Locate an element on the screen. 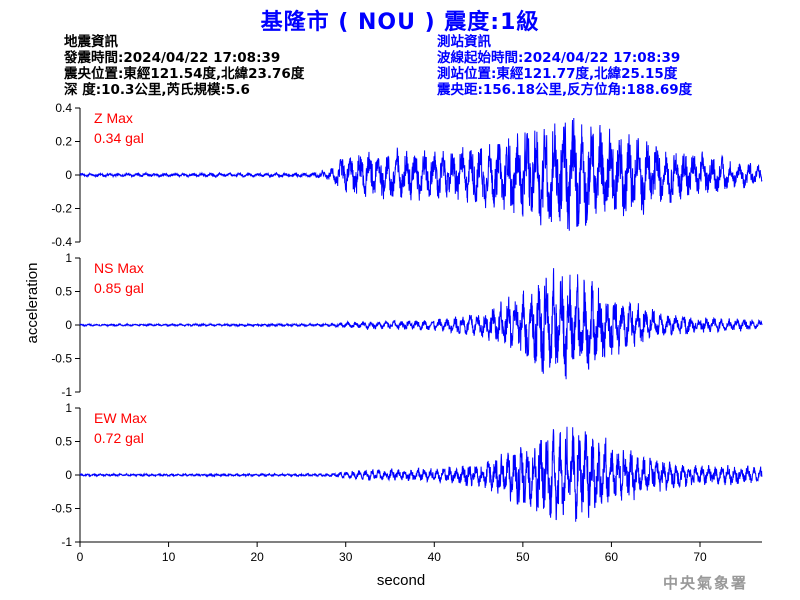 This screenshot has width=800, height=600. ew-y-tick-label: 1 is located at coordinates (68, 408).